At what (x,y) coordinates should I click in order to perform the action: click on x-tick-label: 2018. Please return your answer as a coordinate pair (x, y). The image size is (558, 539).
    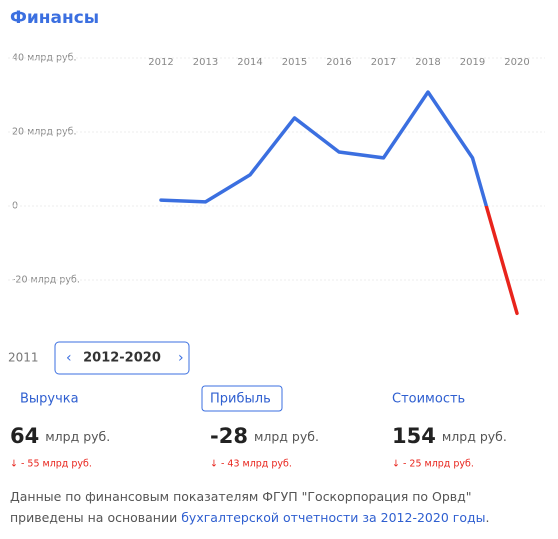
    Looking at the image, I should click on (427, 62).